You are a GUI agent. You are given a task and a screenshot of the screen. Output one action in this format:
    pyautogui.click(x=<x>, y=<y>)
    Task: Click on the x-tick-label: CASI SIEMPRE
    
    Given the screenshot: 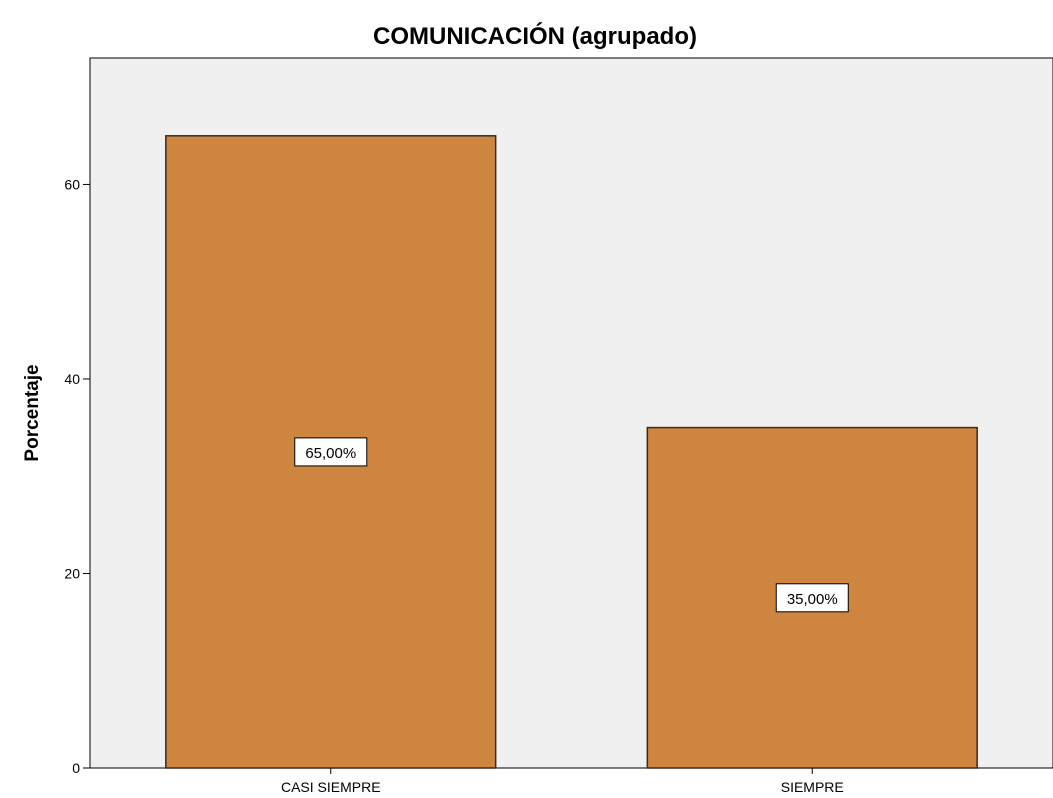 What is the action you would take?
    pyautogui.click(x=331, y=787)
    